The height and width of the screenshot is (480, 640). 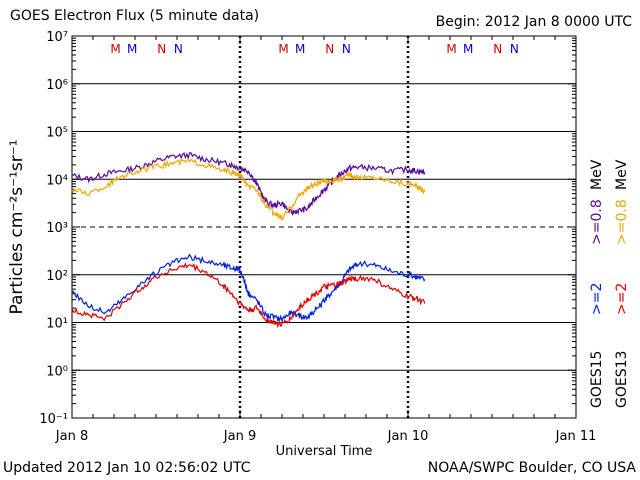 What do you see at coordinates (135, 16) in the screenshot?
I see `chart-title: GOES Electron Flux (5 minute data)` at bounding box center [135, 16].